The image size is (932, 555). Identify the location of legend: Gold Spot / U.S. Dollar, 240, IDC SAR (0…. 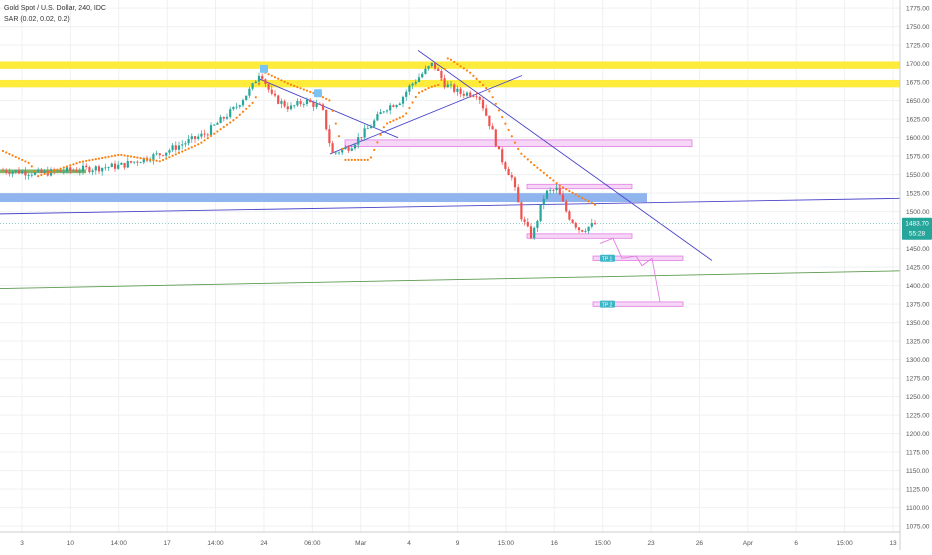
(55, 14).